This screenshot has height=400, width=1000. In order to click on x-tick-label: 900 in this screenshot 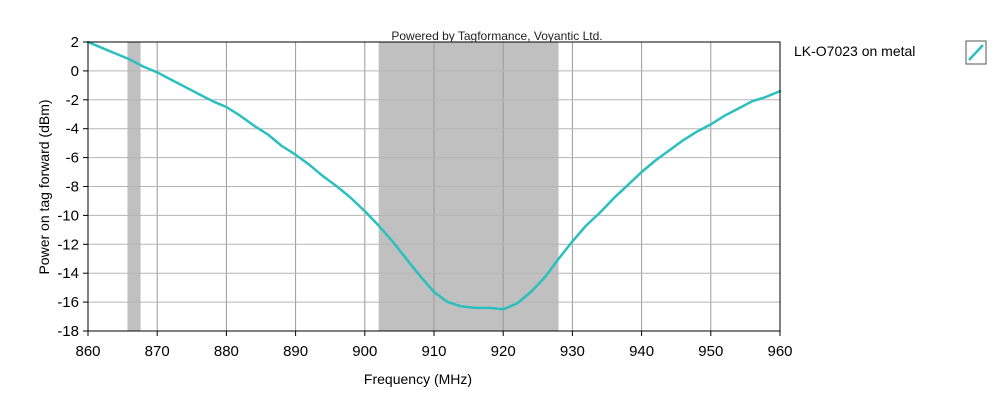, I will do `click(364, 351)`.